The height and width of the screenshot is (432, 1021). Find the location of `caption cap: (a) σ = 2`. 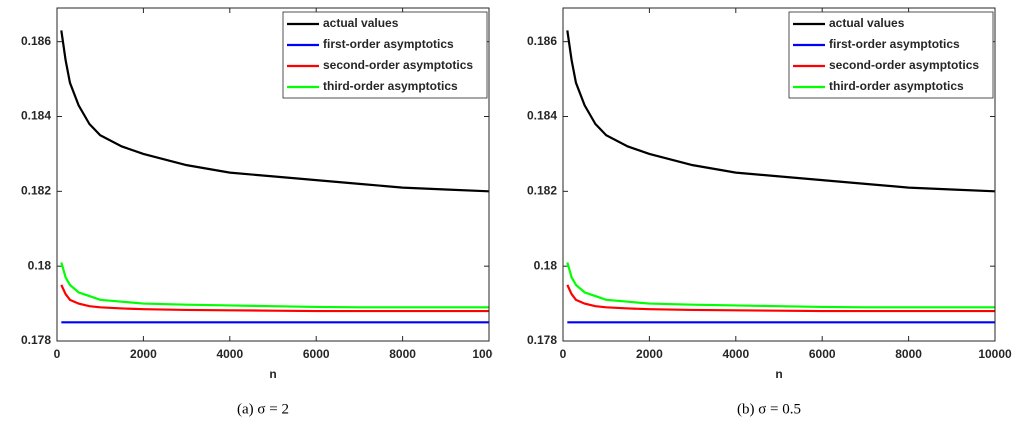

caption cap: (a) σ = 2 is located at coordinates (263, 409).